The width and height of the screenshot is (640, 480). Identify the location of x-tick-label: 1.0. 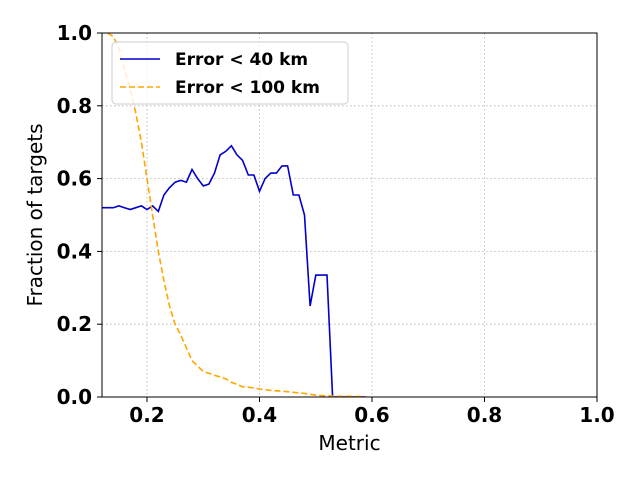
(596, 415).